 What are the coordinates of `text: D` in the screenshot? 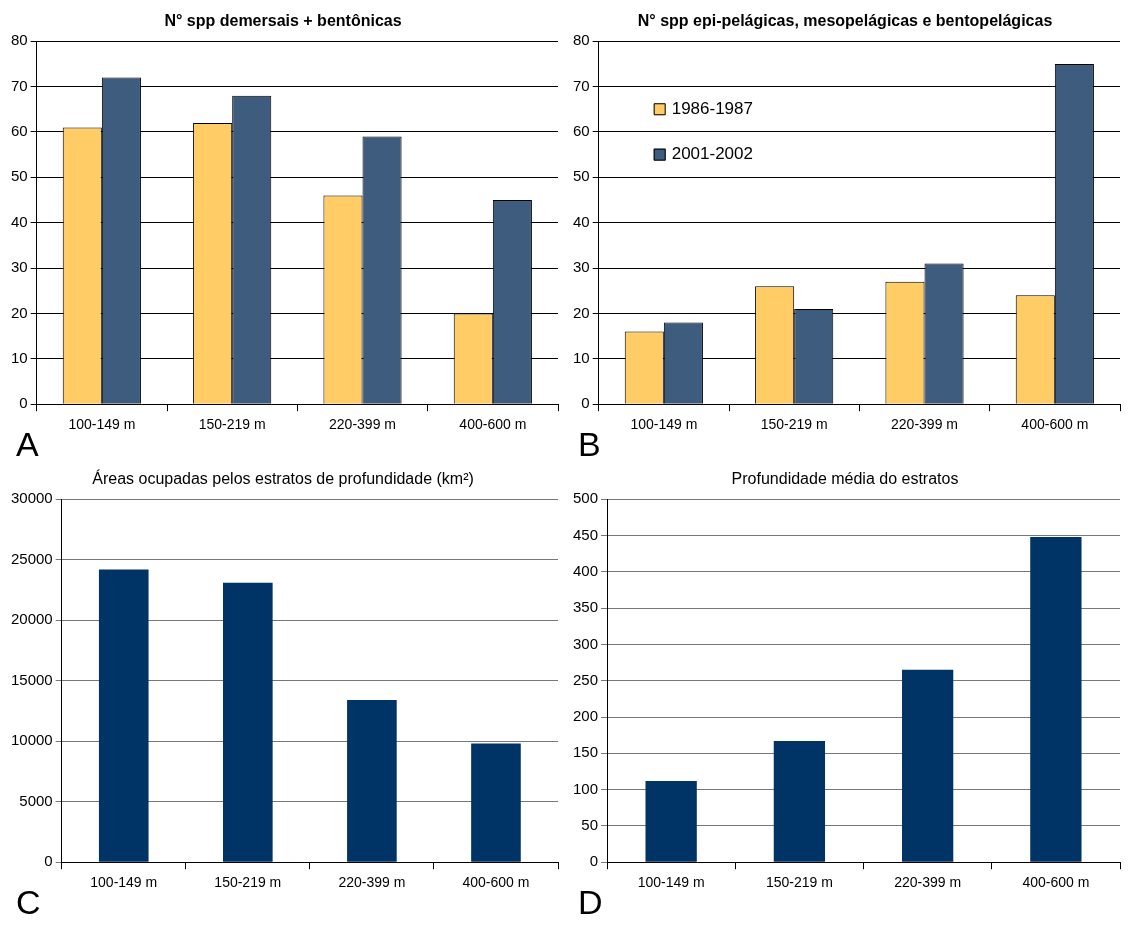 It's located at (590, 902).